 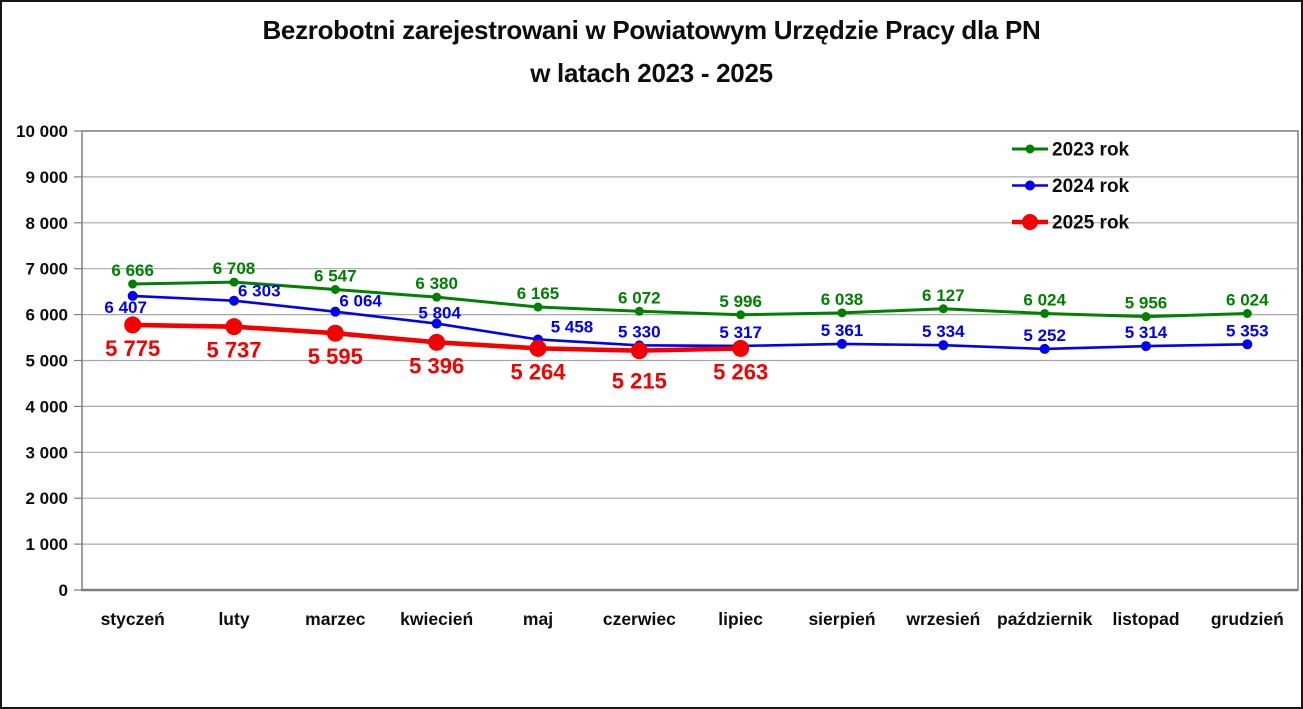 What do you see at coordinates (1247, 619) in the screenshot?
I see `x-tick-label: grudzień` at bounding box center [1247, 619].